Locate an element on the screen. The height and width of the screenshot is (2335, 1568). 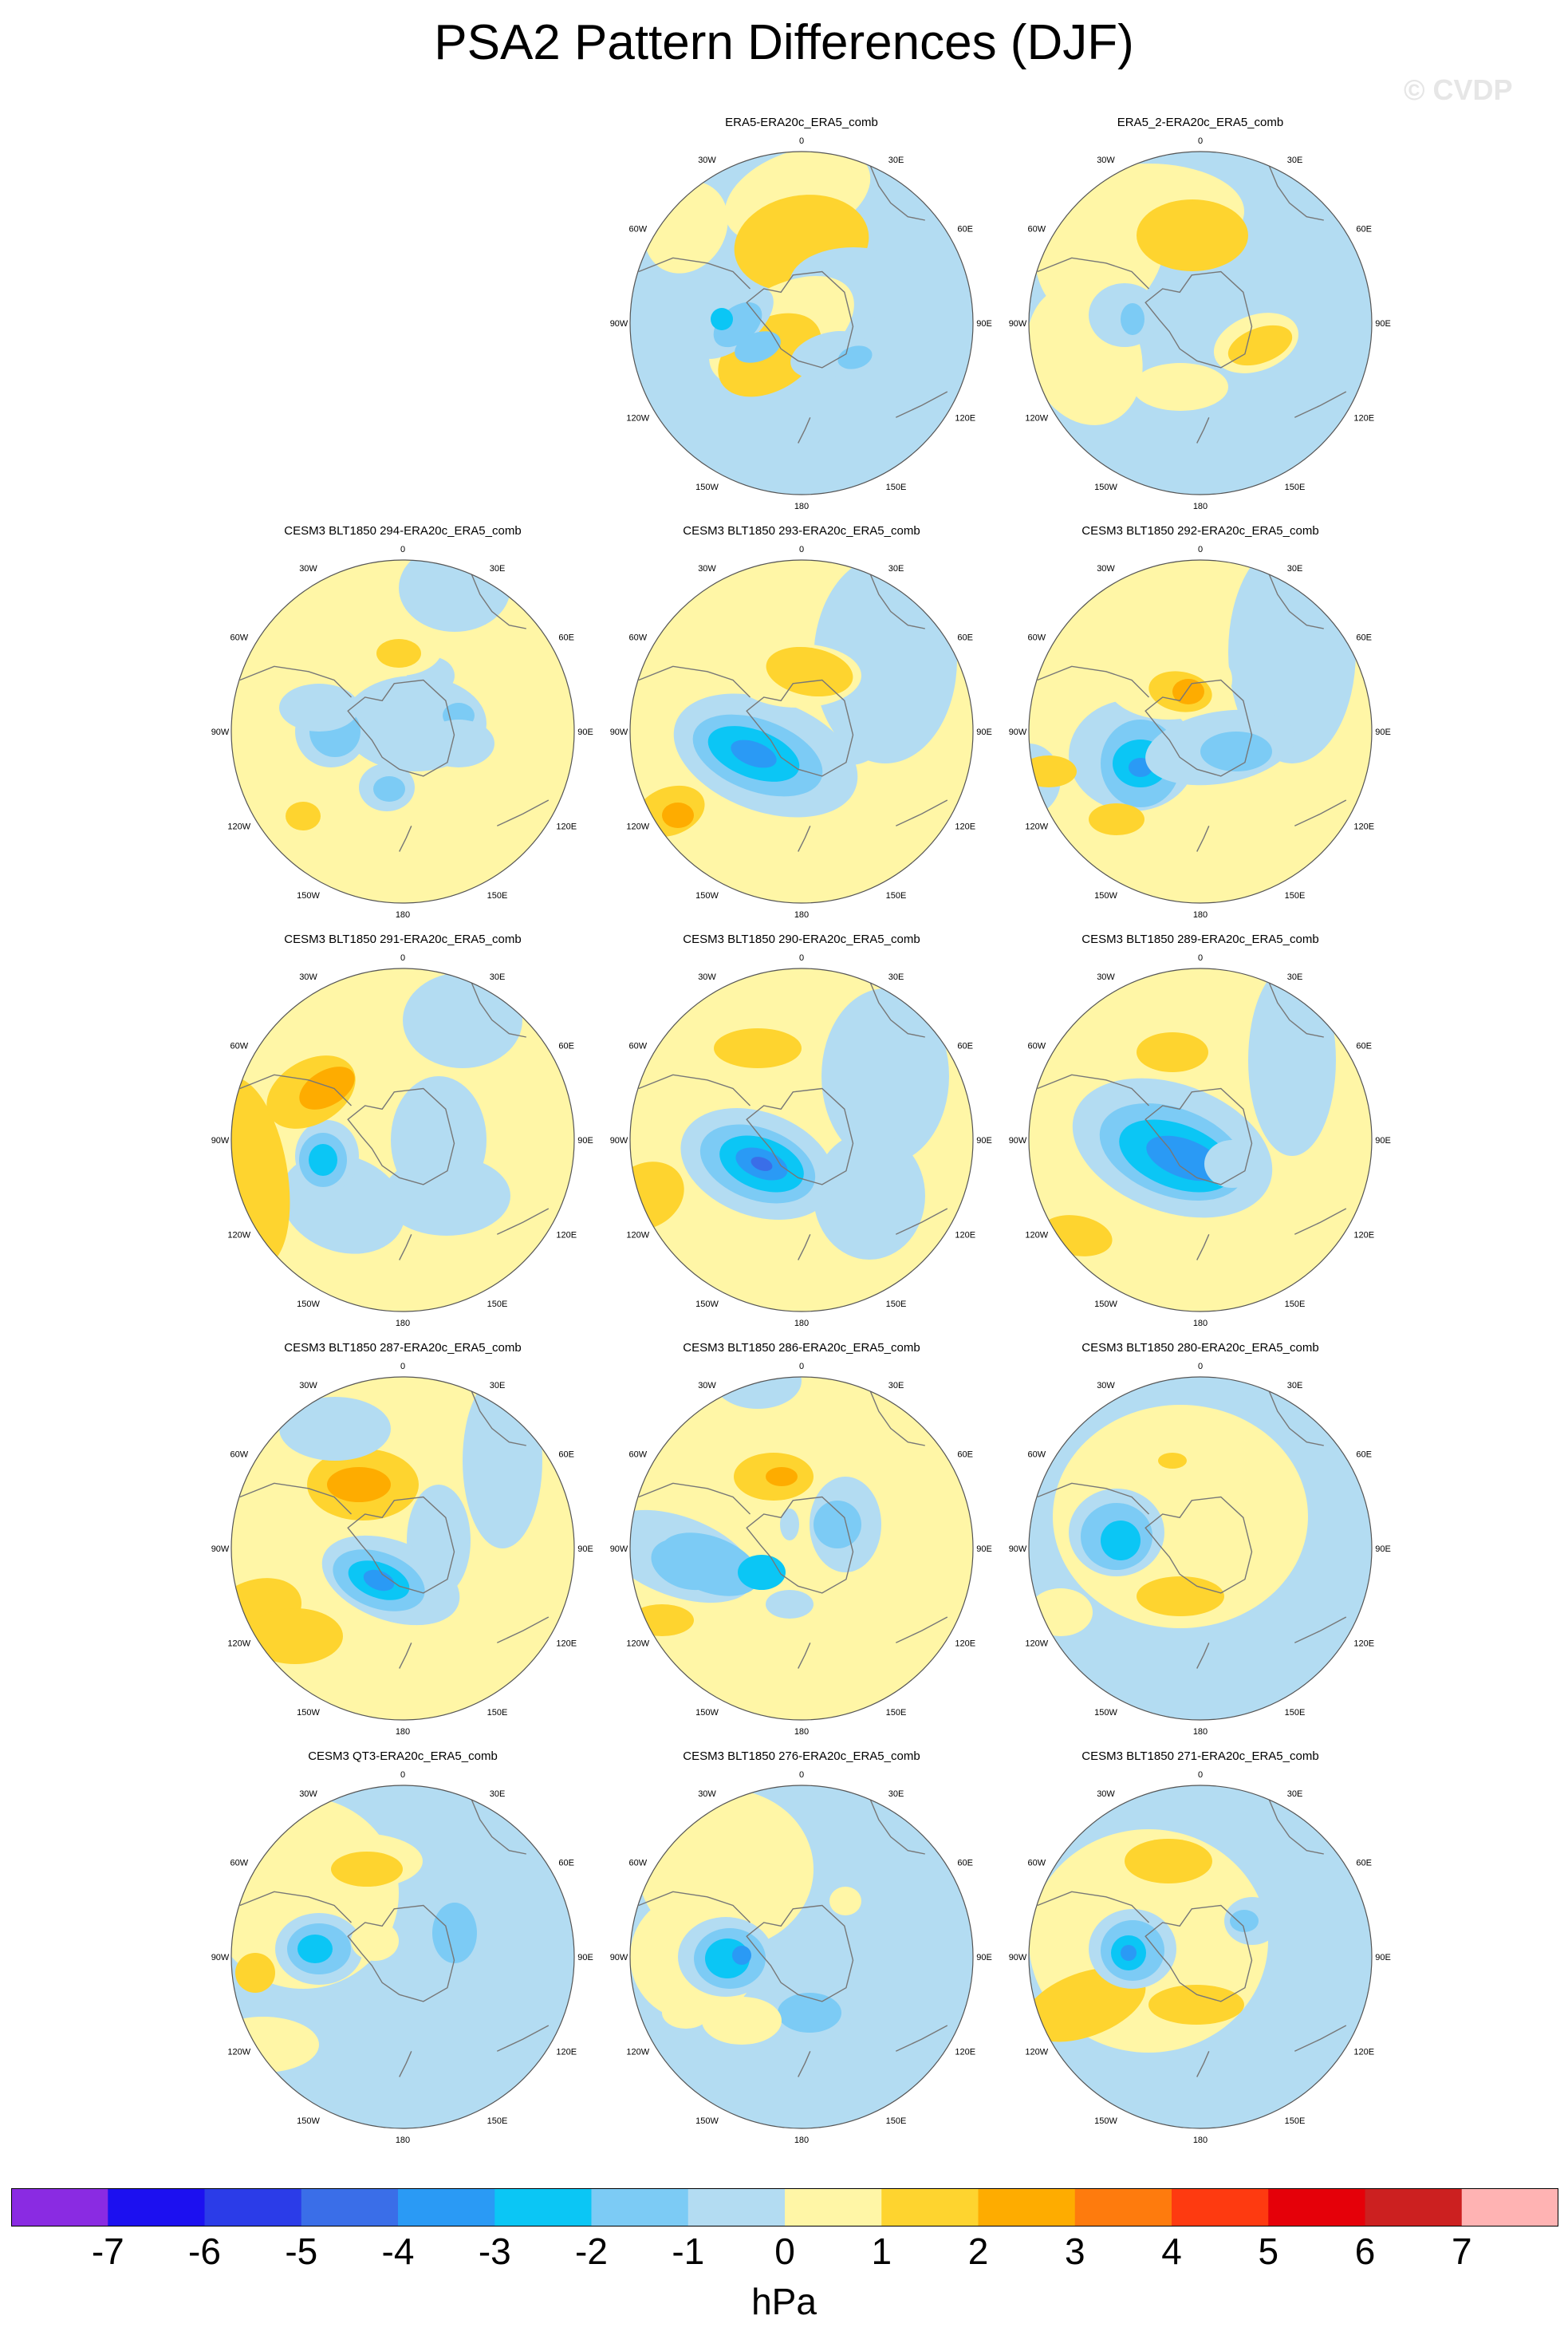
longitude-label: 30E is located at coordinates (896, 1794).